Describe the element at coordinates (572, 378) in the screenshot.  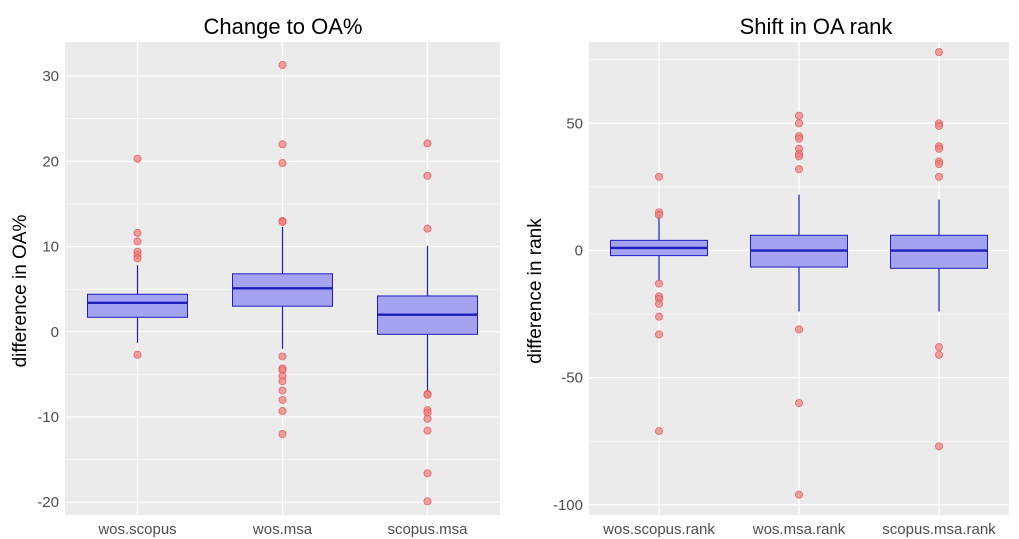
I see `y-tick-label: -50` at that location.